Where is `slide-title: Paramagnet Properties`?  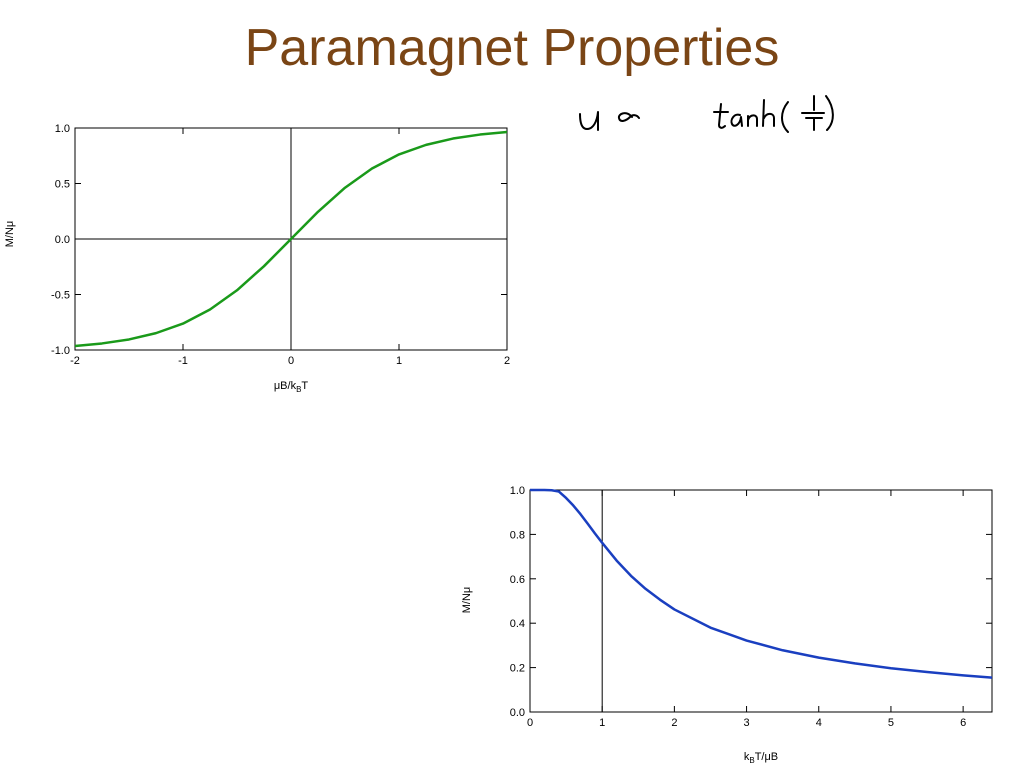
slide-title: Paramagnet Properties is located at coordinates (512, 48).